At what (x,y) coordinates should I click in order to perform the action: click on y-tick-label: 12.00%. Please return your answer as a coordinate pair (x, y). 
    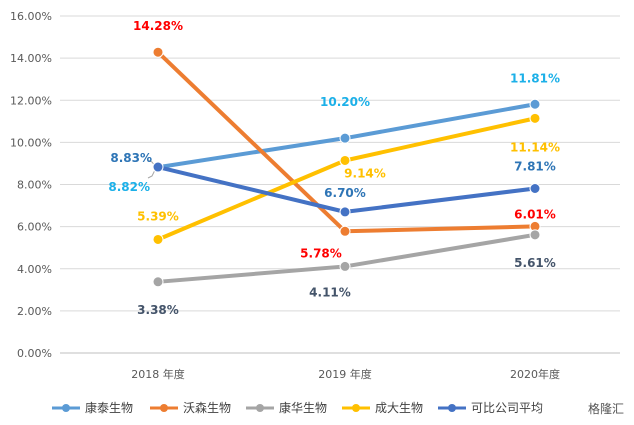
    Looking at the image, I should click on (31, 100).